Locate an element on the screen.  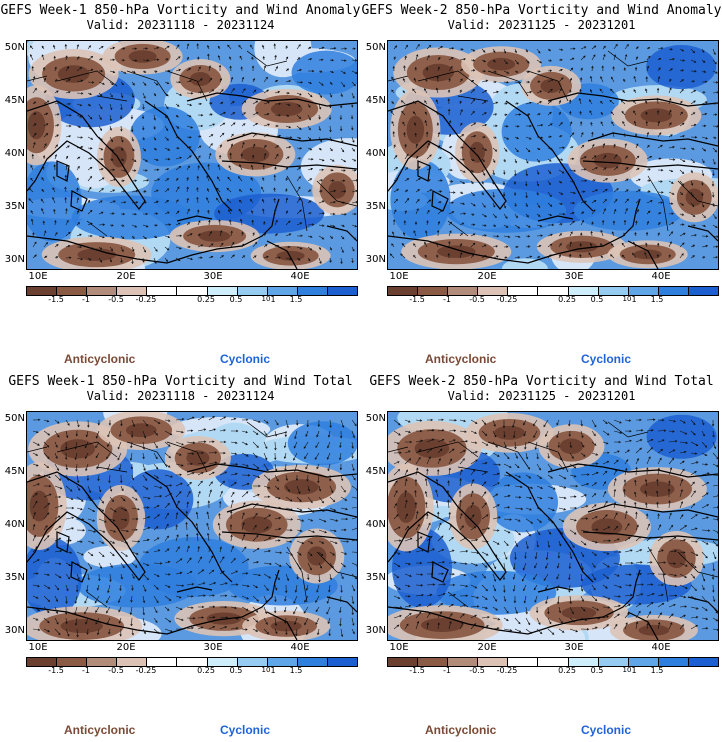
colorbar-tick: -0.25 is located at coordinates (146, 670).